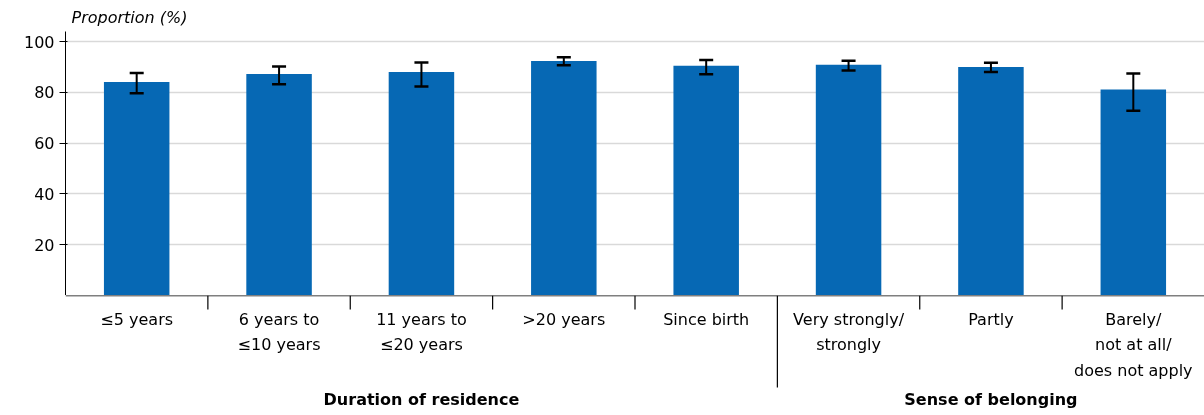  What do you see at coordinates (991, 319) in the screenshot?
I see `x-tick-label: Partly` at bounding box center [991, 319].